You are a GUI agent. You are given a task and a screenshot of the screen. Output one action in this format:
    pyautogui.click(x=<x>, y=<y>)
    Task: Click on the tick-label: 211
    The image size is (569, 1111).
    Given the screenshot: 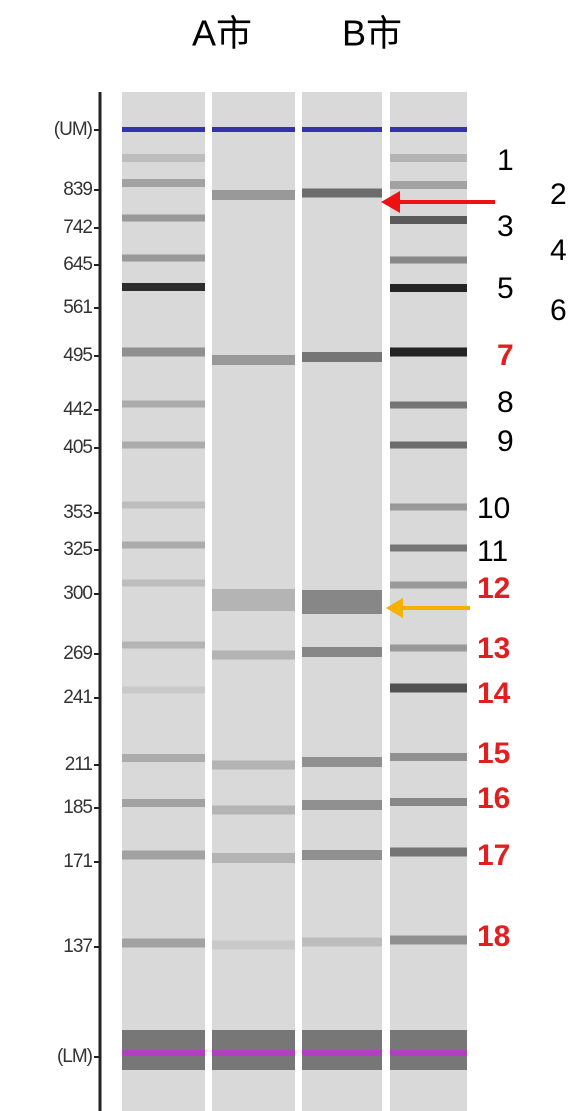 What is the action you would take?
    pyautogui.click(x=79, y=764)
    